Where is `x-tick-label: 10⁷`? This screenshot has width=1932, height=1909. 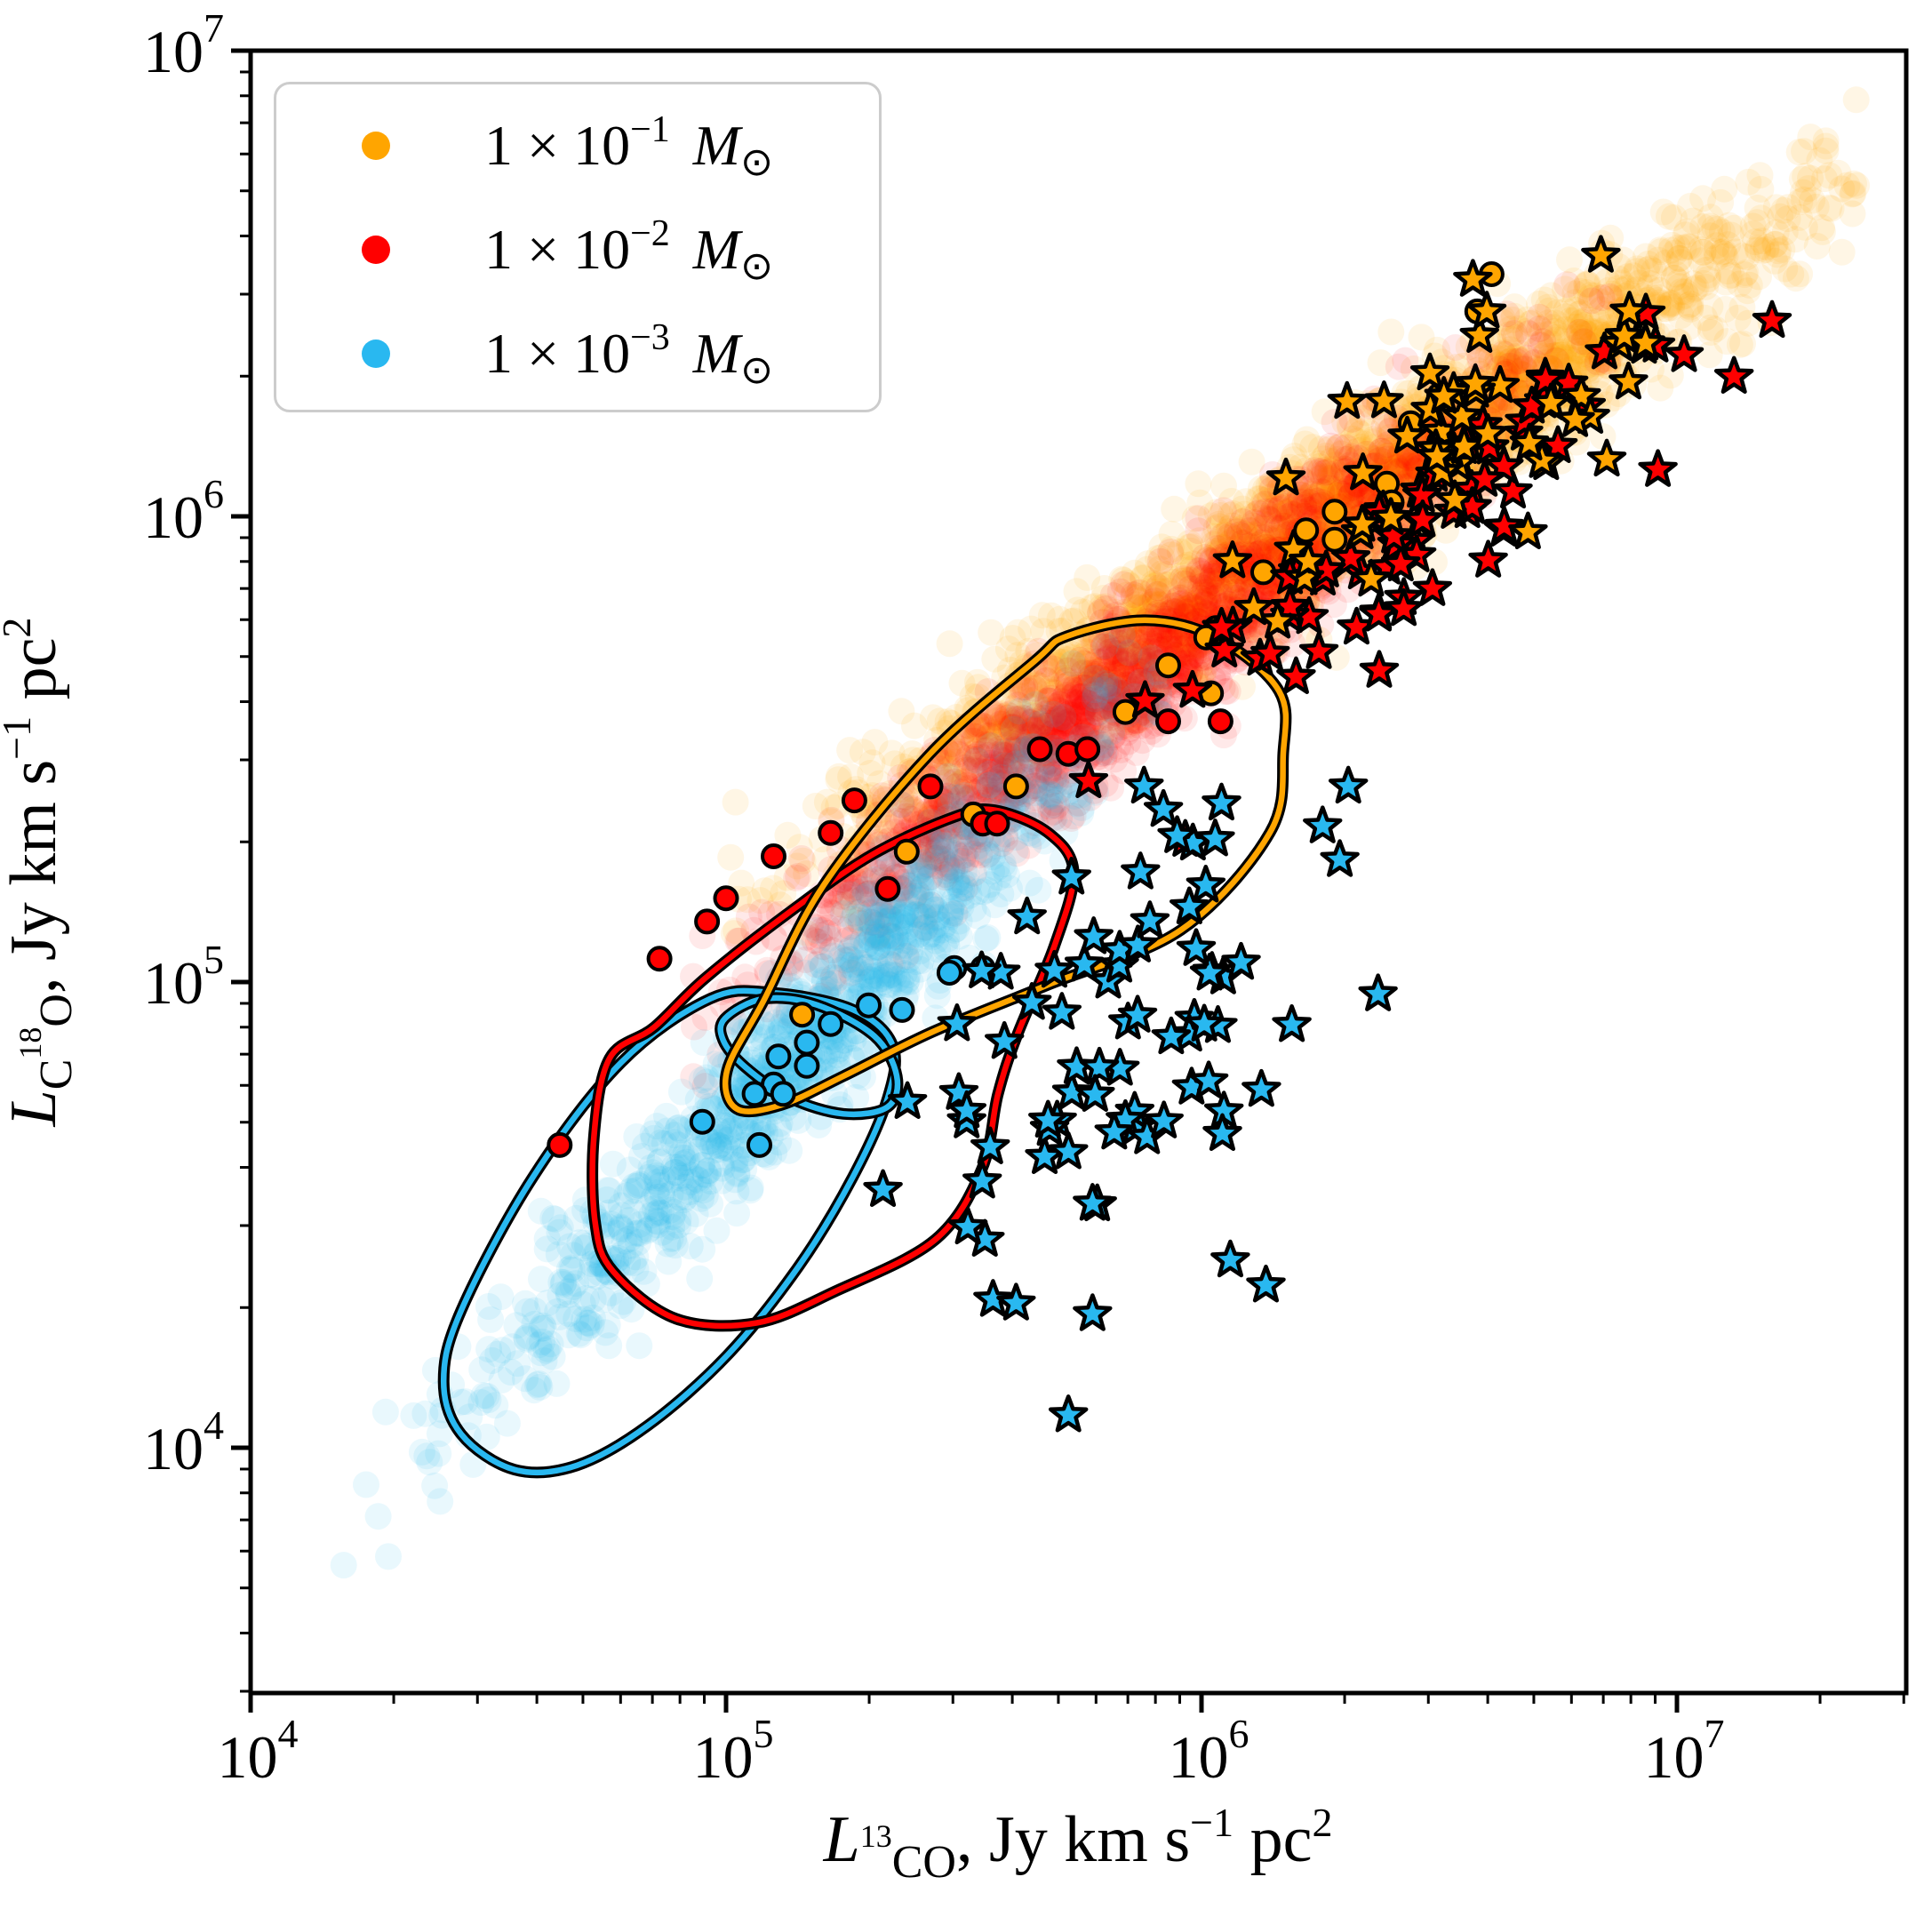
x-tick-label: 10⁷ is located at coordinates (1684, 1751).